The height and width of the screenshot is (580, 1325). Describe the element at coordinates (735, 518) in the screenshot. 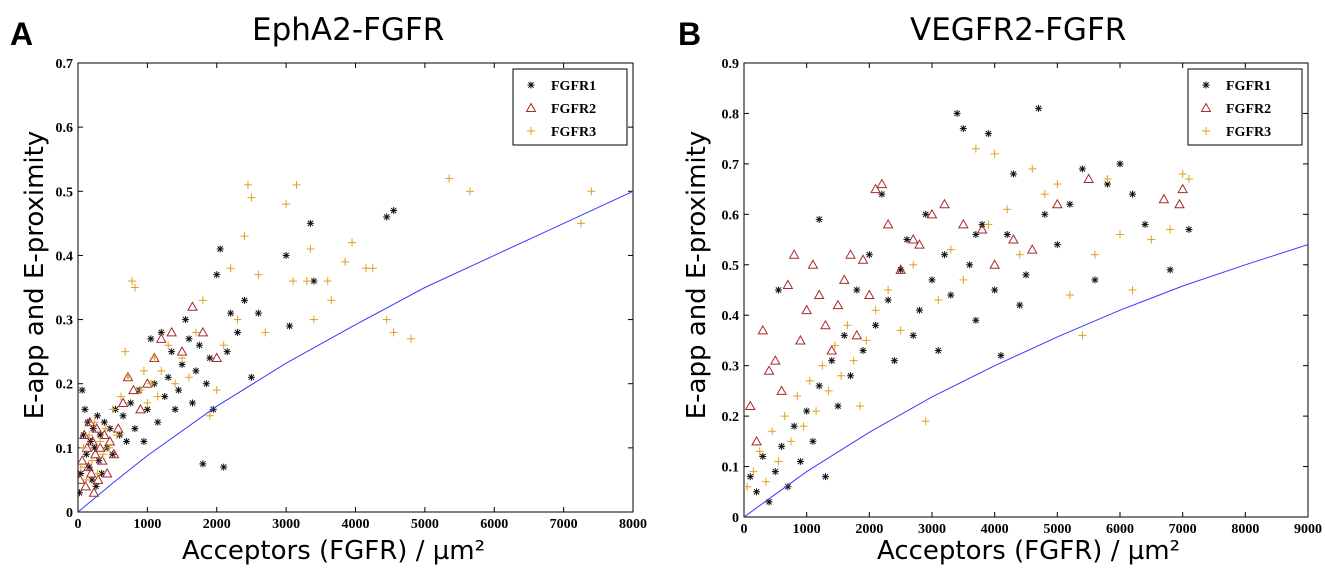

I see `y-tick-label: 0` at that location.